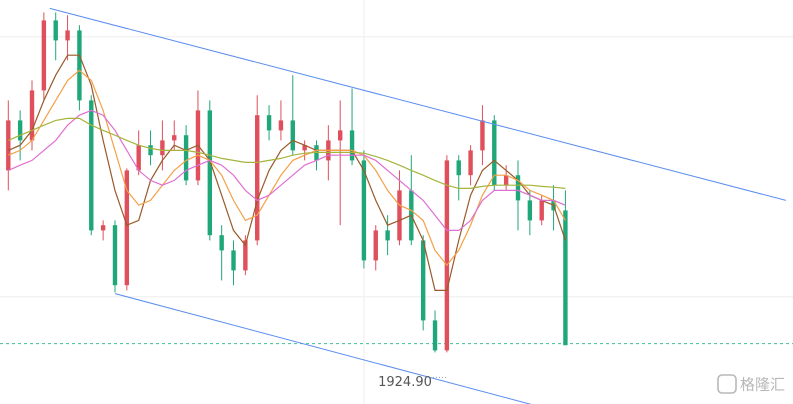 This screenshot has width=793, height=404. What do you see at coordinates (323, 348) in the screenshot?
I see `channel-line` at bounding box center [323, 348].